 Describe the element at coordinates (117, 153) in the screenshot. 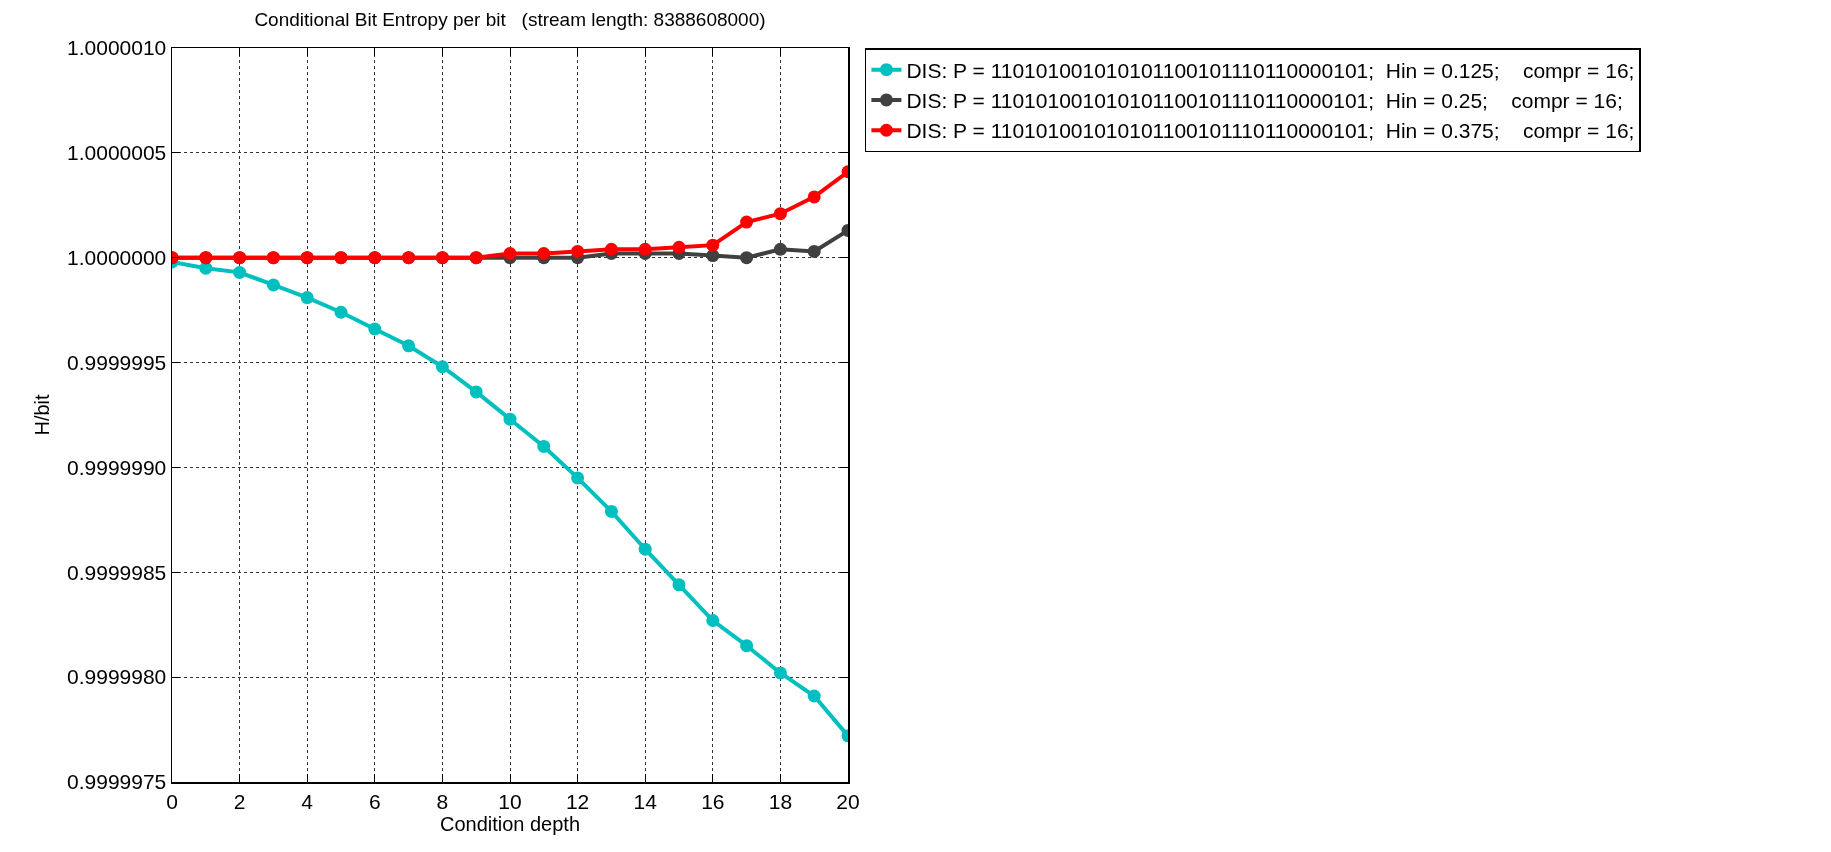

I see `y-tick-label: 1.0000005` at that location.